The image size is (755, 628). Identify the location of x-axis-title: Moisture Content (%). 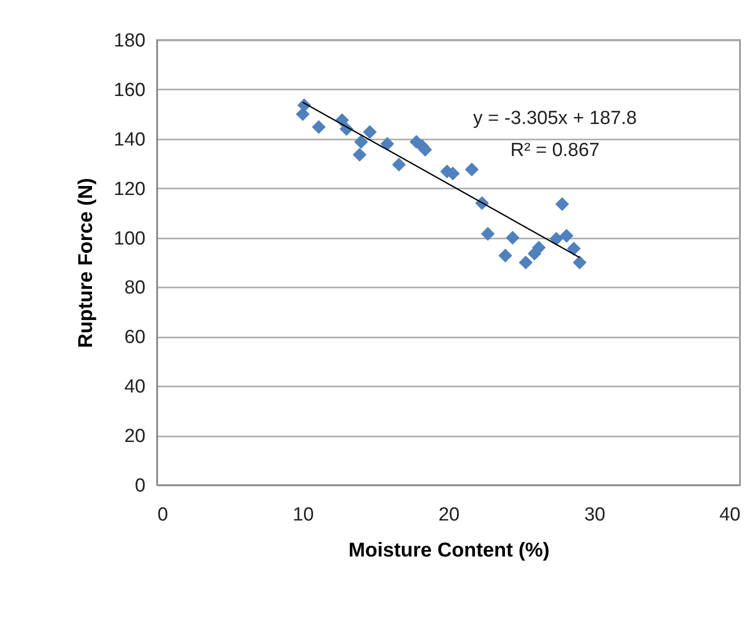
(449, 551).